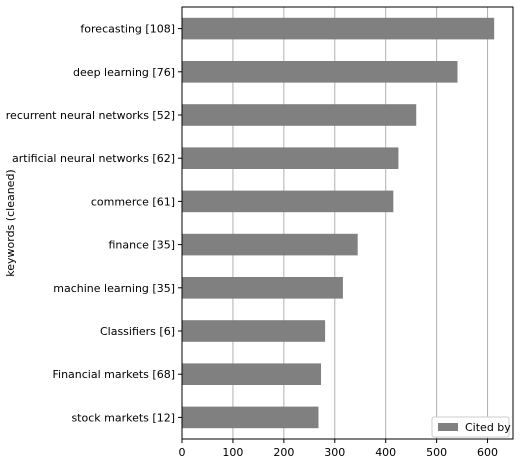  I want to click on legend-label: Cited by, so click(488, 427).